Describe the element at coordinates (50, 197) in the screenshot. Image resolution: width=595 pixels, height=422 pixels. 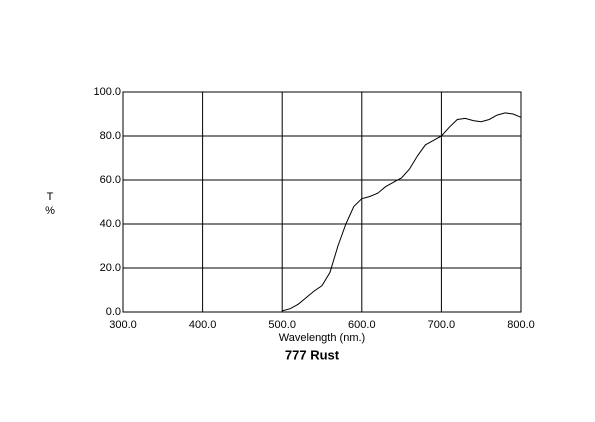
I see `y-axis-label: T` at that location.